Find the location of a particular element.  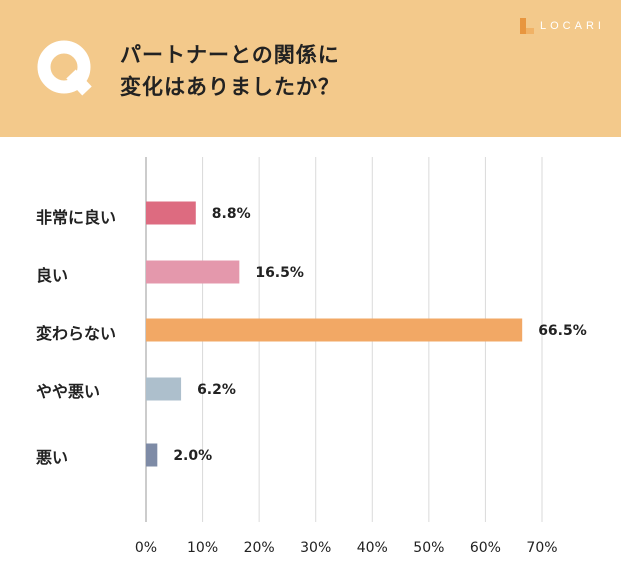

question-title: パートナーとの関係に 変化はありましたか？ is located at coordinates (230, 71).